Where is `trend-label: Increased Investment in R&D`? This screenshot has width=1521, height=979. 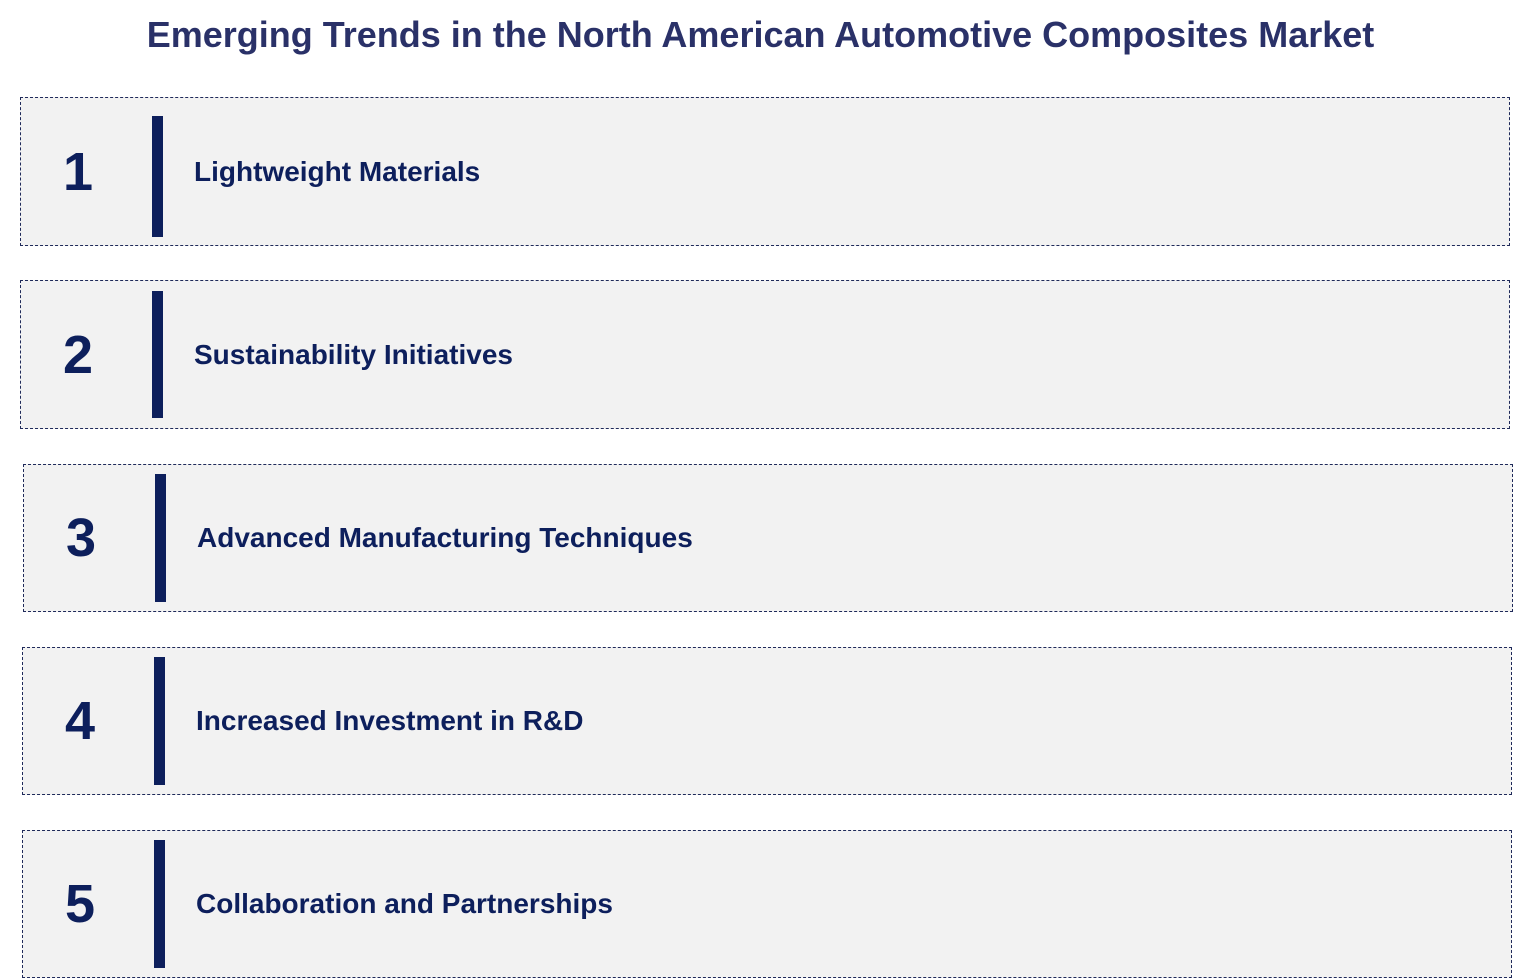
trend-label: Increased Investment in R&D is located at coordinates (390, 720).